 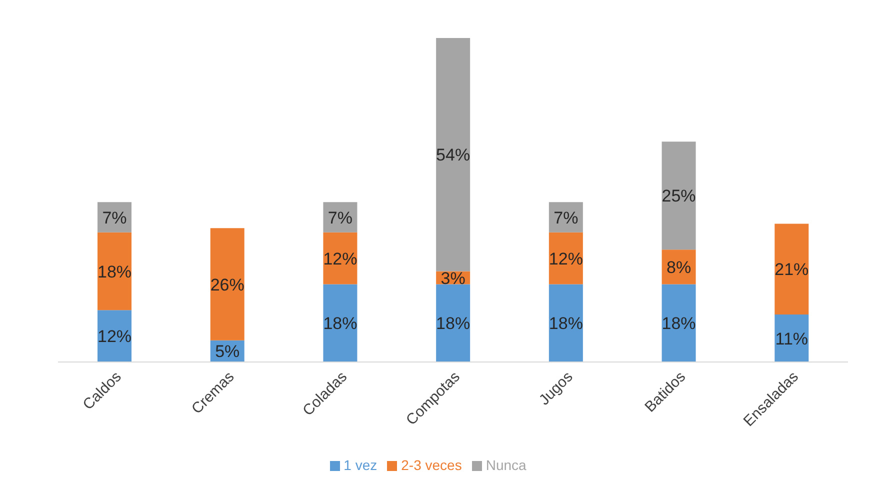 I want to click on legend-label: Nunca, so click(x=506, y=465).